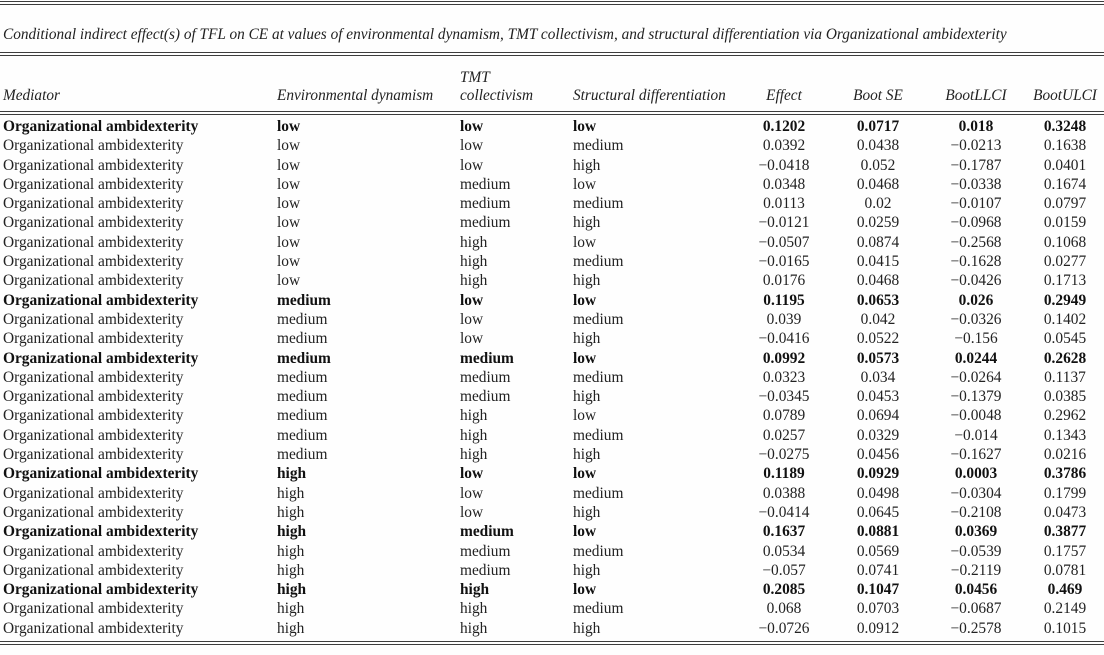  I want to click on cell-effect: 0.0789, so click(784, 416).